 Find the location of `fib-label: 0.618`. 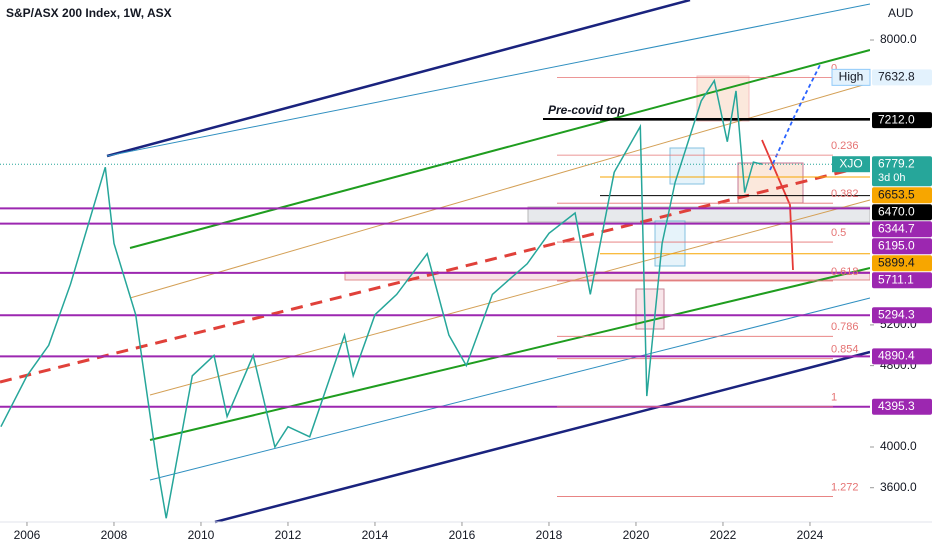

fib-label: 0.618 is located at coordinates (845, 272).